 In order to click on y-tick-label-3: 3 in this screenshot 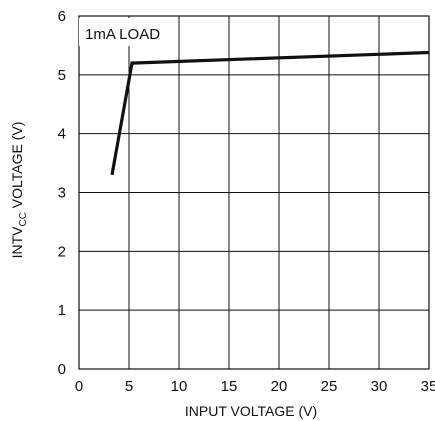, I will do `click(62, 193)`.